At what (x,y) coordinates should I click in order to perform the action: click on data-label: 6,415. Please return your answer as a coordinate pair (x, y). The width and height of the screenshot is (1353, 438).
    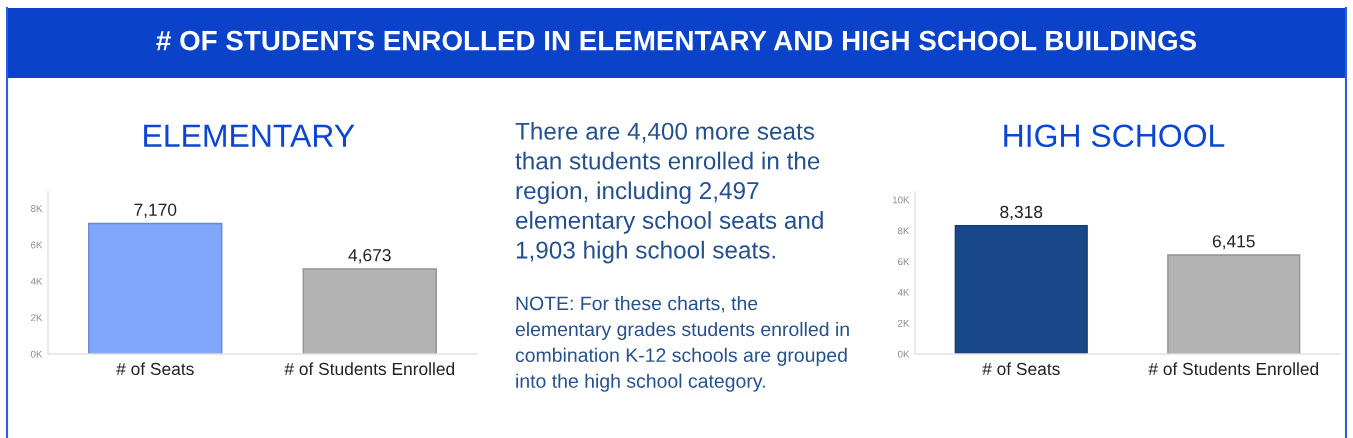
    Looking at the image, I should click on (1233, 242).